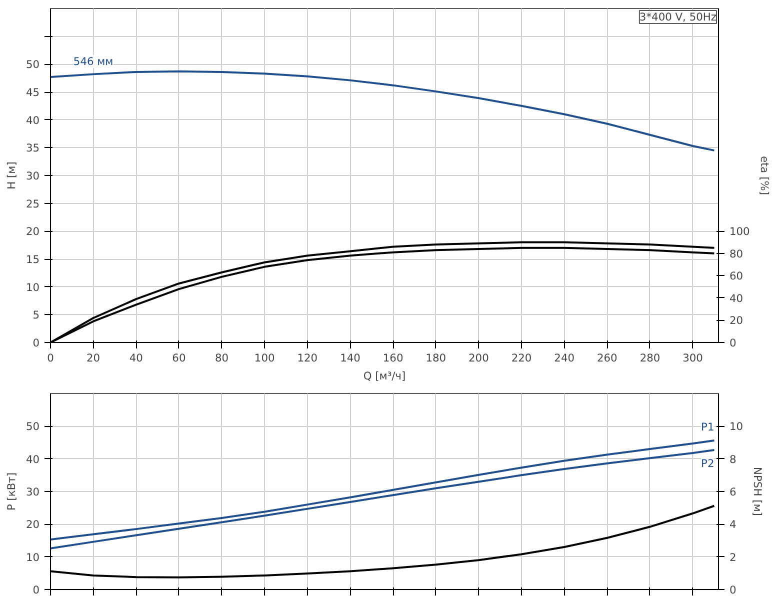 The height and width of the screenshot is (611, 774). I want to click on y2-tick-label: 60, so click(737, 276).